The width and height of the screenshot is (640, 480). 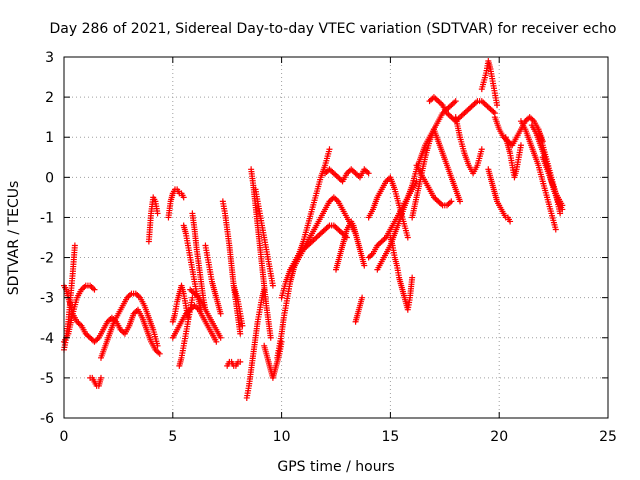 What do you see at coordinates (47, 379) in the screenshot?
I see `y-tick-label: -5` at bounding box center [47, 379].